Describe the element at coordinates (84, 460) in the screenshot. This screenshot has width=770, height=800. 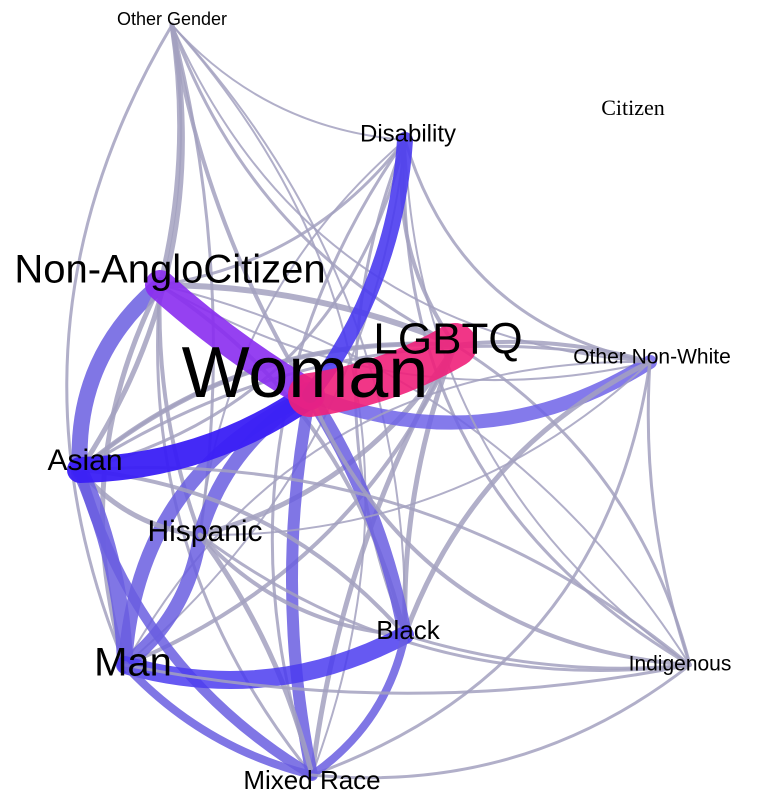
I see `node-label: Asian` at that location.